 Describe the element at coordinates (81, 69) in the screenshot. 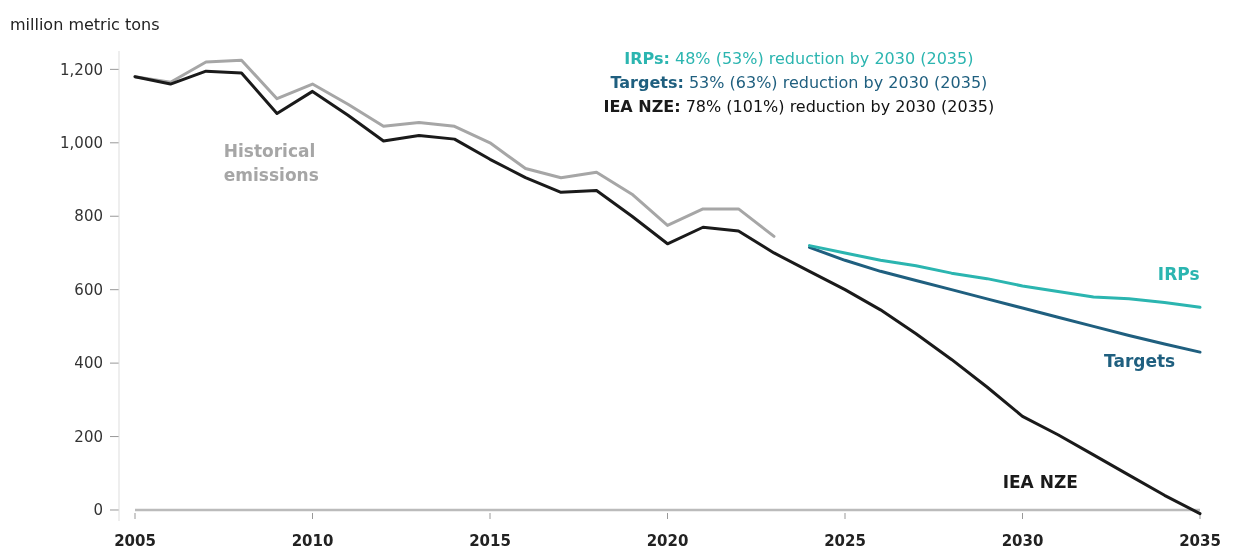

I see `y-tick-label: 1,200` at that location.